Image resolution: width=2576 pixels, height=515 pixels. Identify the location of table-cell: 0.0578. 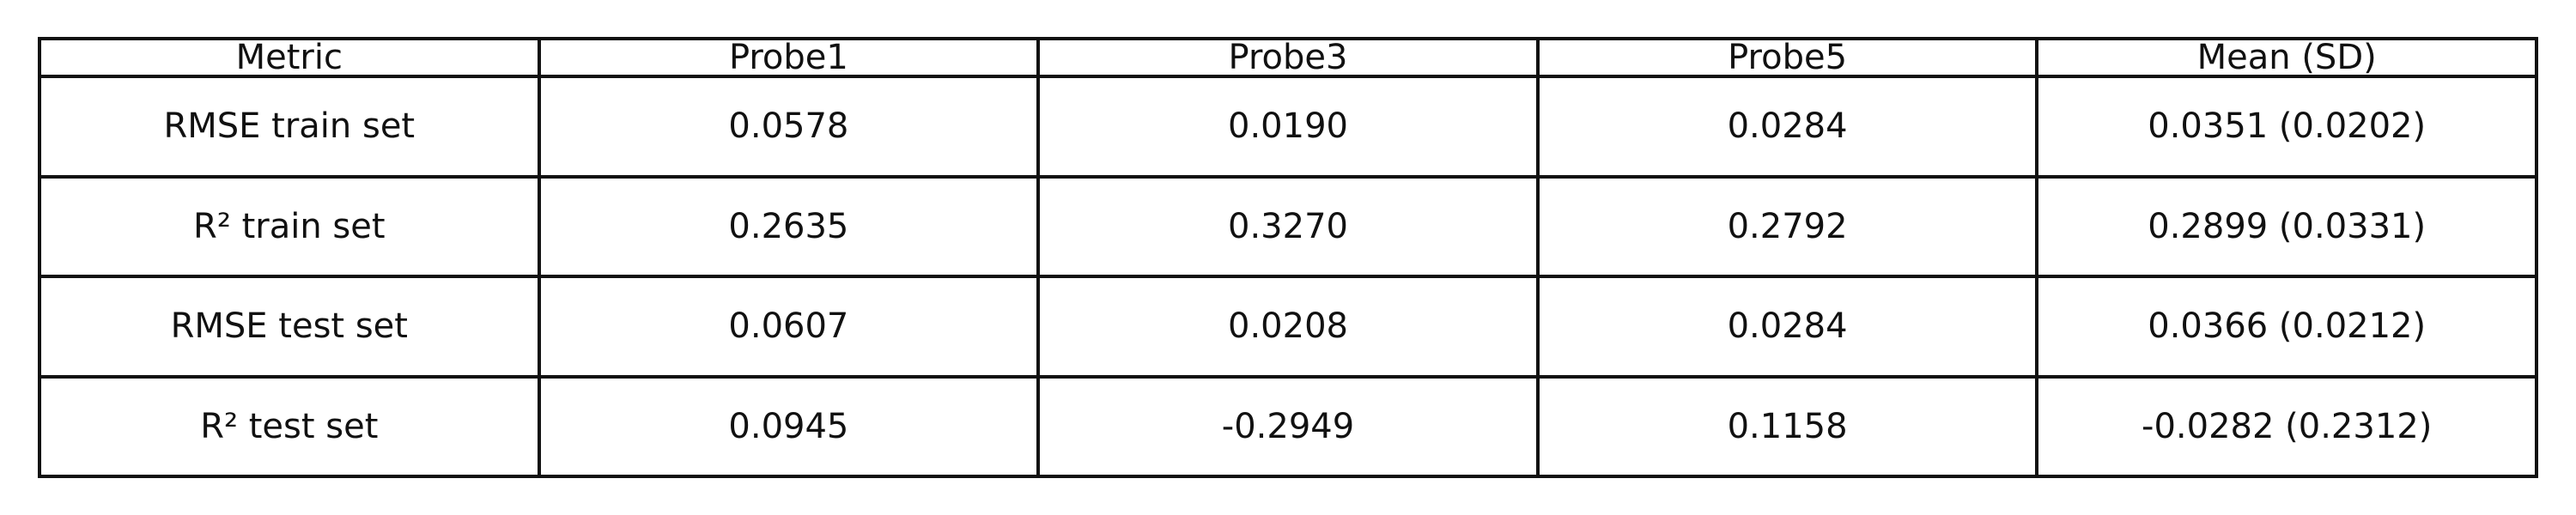
(789, 127).